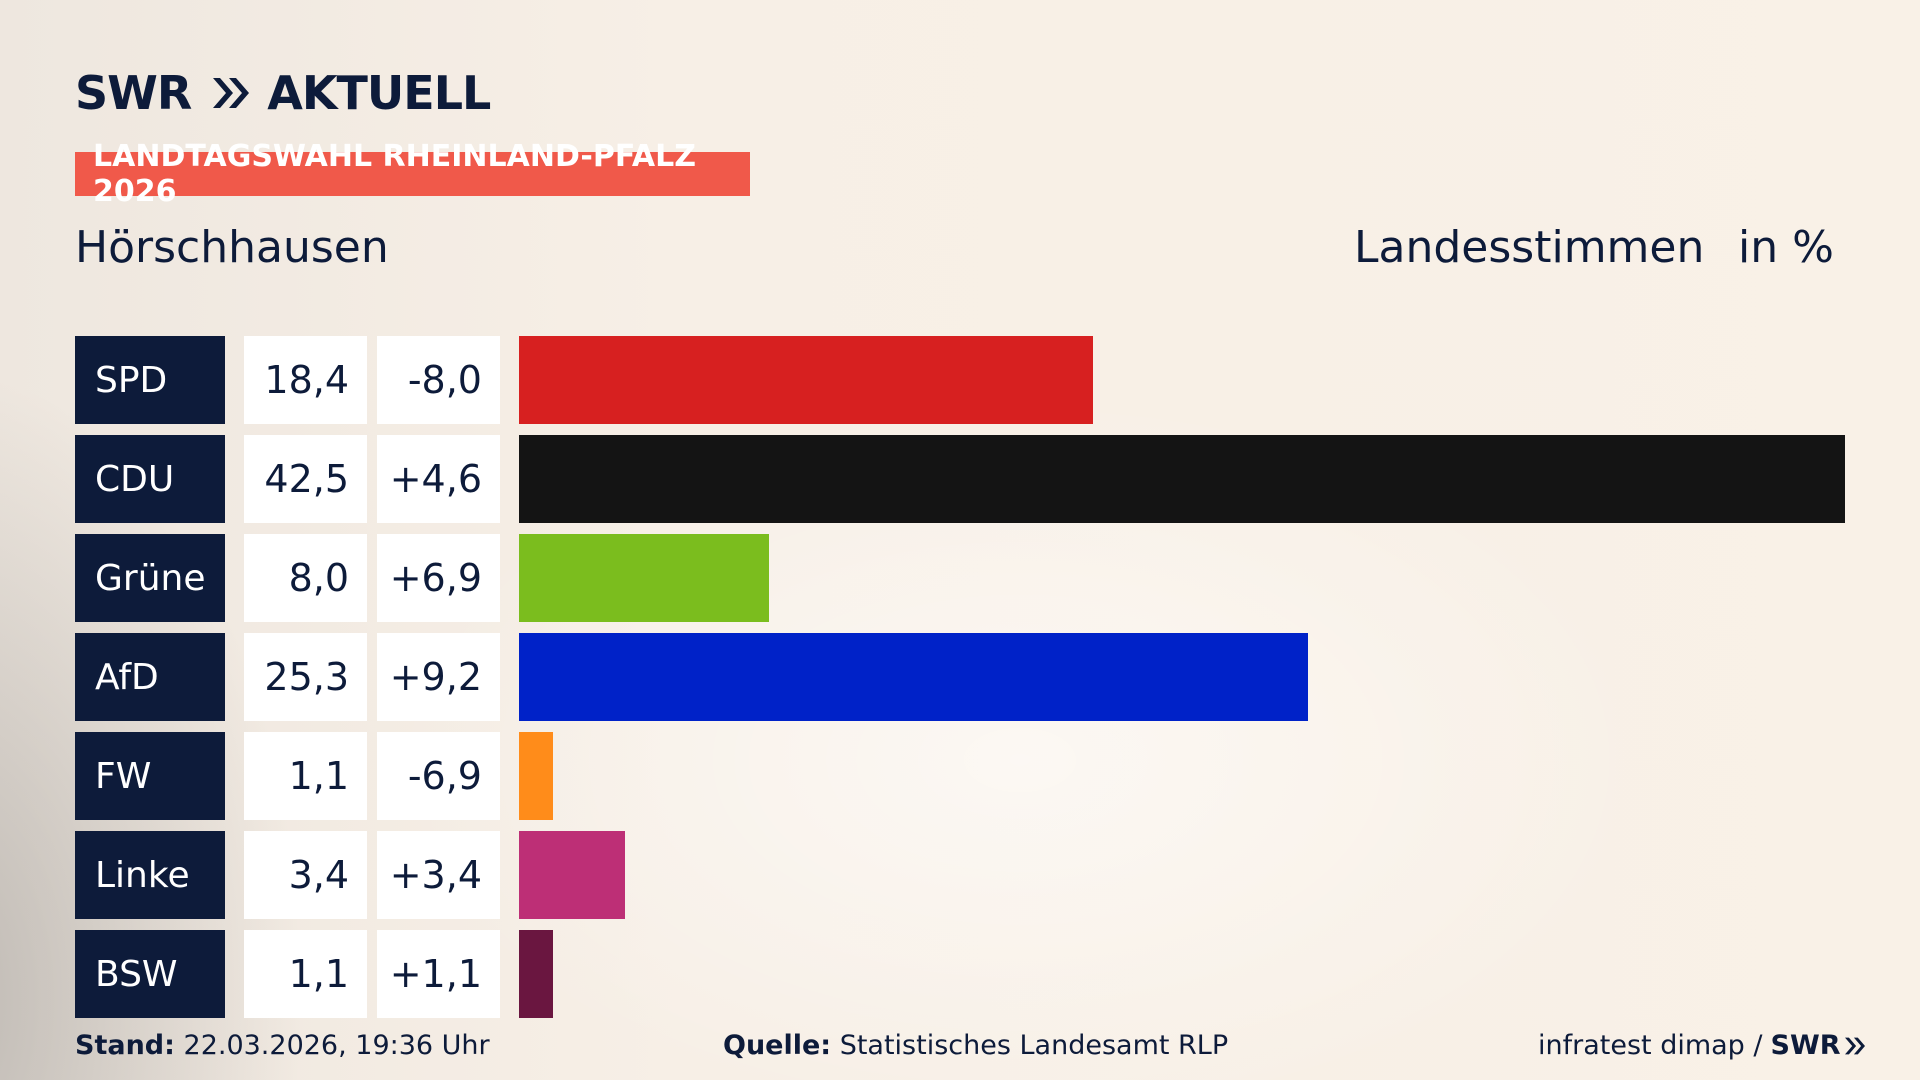  What do you see at coordinates (150, 776) in the screenshot?
I see `party-label: FW` at bounding box center [150, 776].